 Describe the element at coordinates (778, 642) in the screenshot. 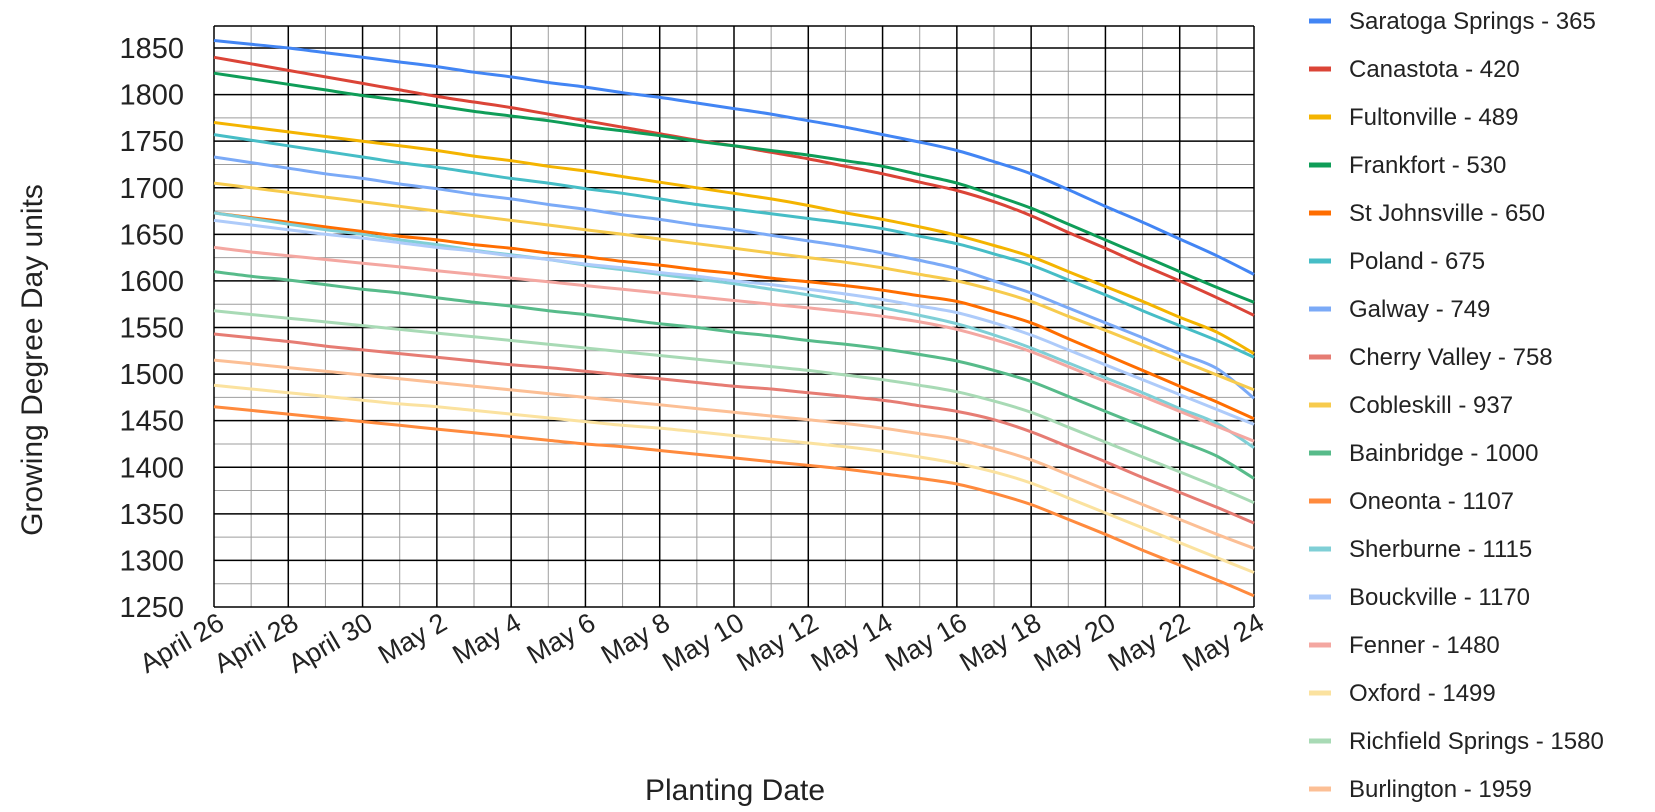

I see `x-tick-label: May 12` at that location.